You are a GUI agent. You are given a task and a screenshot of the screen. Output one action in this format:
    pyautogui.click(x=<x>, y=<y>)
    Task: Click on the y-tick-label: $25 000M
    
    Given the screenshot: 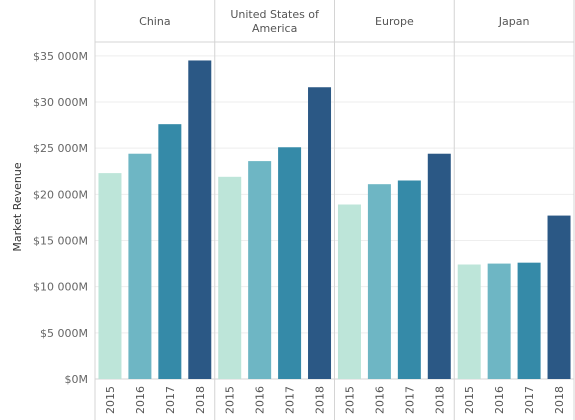 What is the action you would take?
    pyautogui.click(x=60, y=148)
    